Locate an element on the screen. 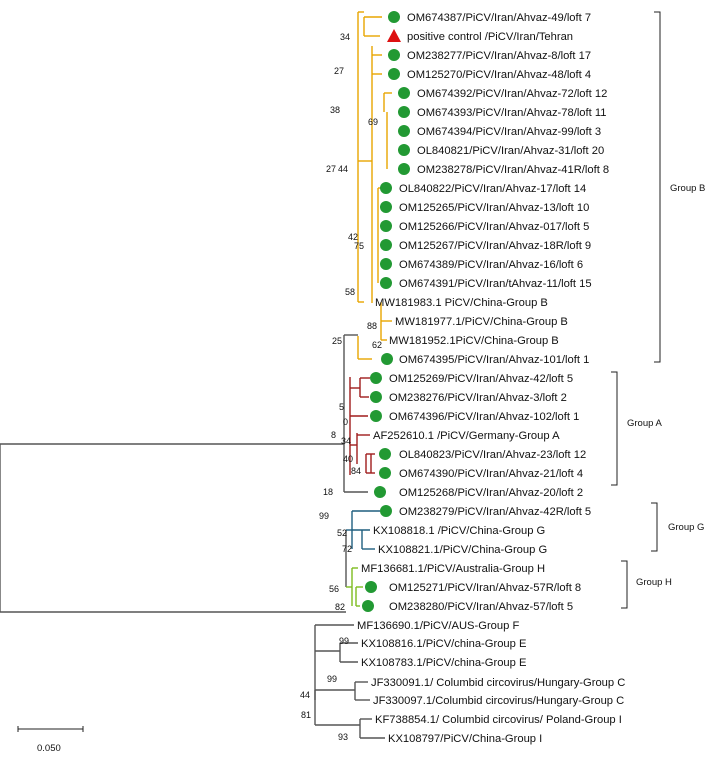 This screenshot has width=712, height=757. taxon-label: OM674389/PiCV/Iran/Ahvaz-16/loft 6 is located at coordinates (491, 265).